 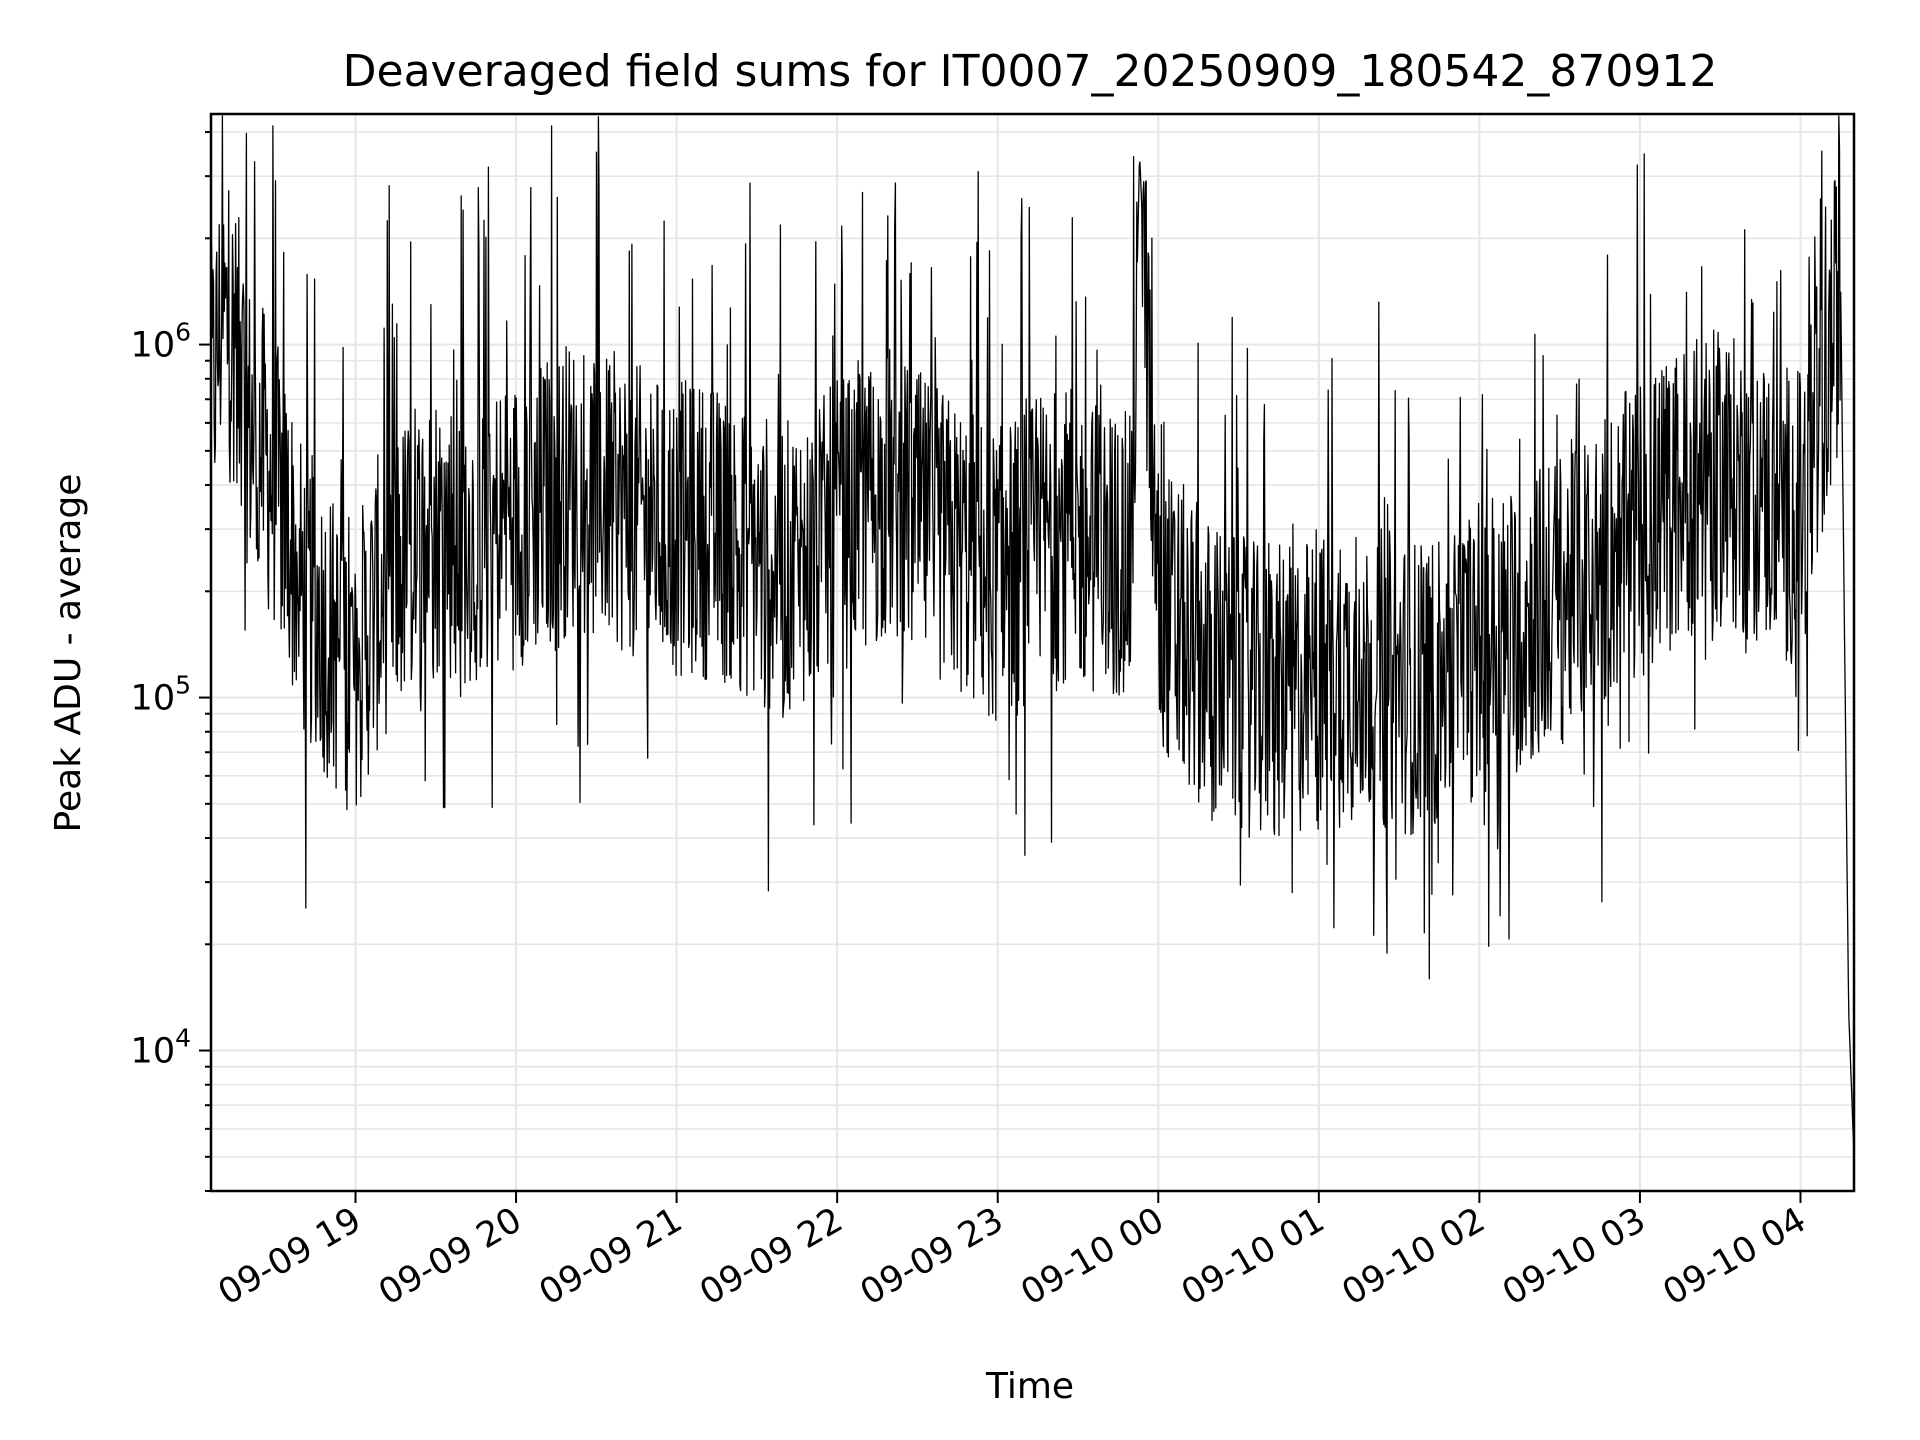 I want to click on y-tick-label: 10⁴, so click(x=161, y=1048).